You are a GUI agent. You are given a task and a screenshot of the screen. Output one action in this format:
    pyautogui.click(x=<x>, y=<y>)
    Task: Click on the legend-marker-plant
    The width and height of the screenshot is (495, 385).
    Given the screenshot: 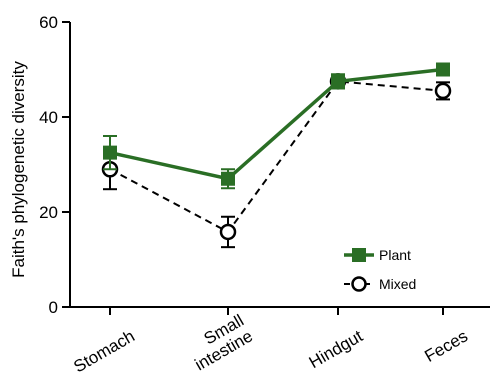 What is the action you would take?
    pyautogui.click(x=359, y=255)
    